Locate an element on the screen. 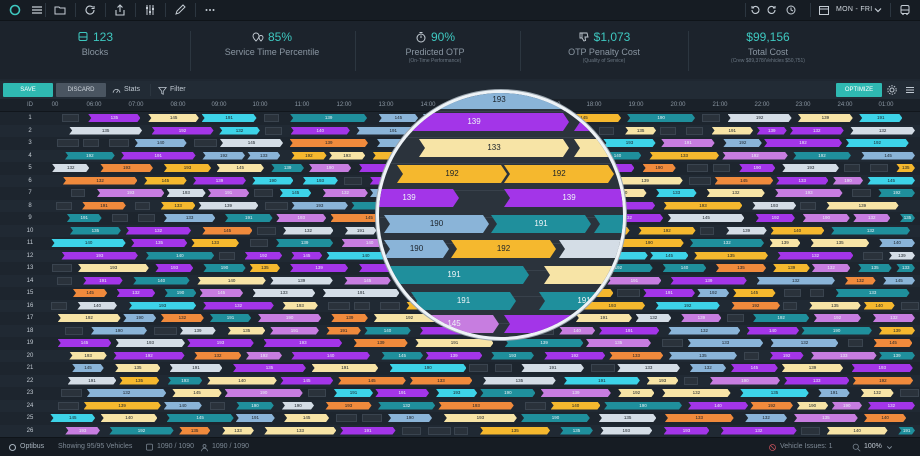 This screenshot has width=920, height=456. magnified-trip-block: 191 is located at coordinates (582, 301).